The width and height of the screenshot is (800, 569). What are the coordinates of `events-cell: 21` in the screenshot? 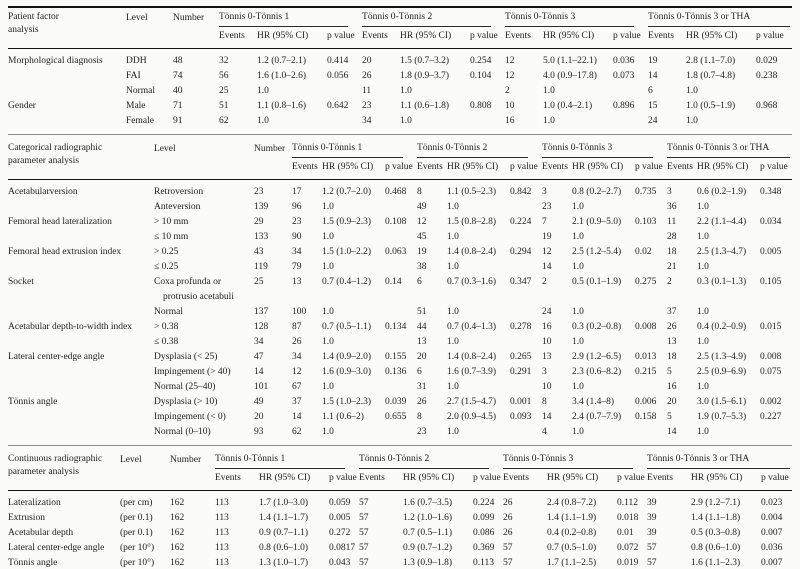 It's located at (672, 267).